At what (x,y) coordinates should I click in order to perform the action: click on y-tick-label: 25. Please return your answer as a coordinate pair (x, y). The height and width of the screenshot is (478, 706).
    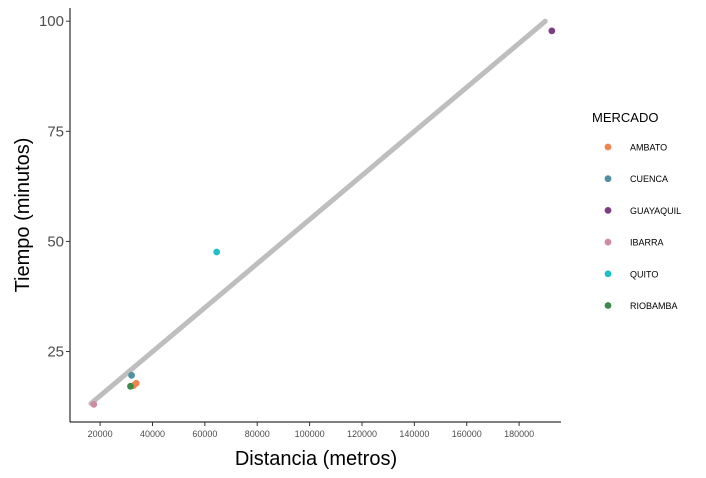
    Looking at the image, I should click on (55, 352).